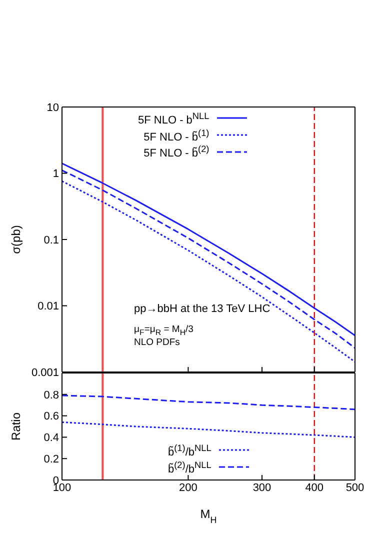 The image size is (374, 534). I want to click on y-tick-label: 0.8, so click(51, 395).